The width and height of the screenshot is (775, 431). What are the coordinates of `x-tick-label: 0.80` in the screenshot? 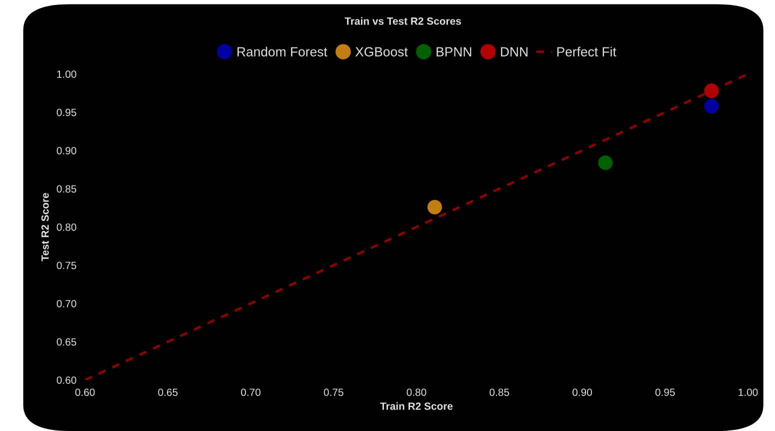 It's located at (416, 392).